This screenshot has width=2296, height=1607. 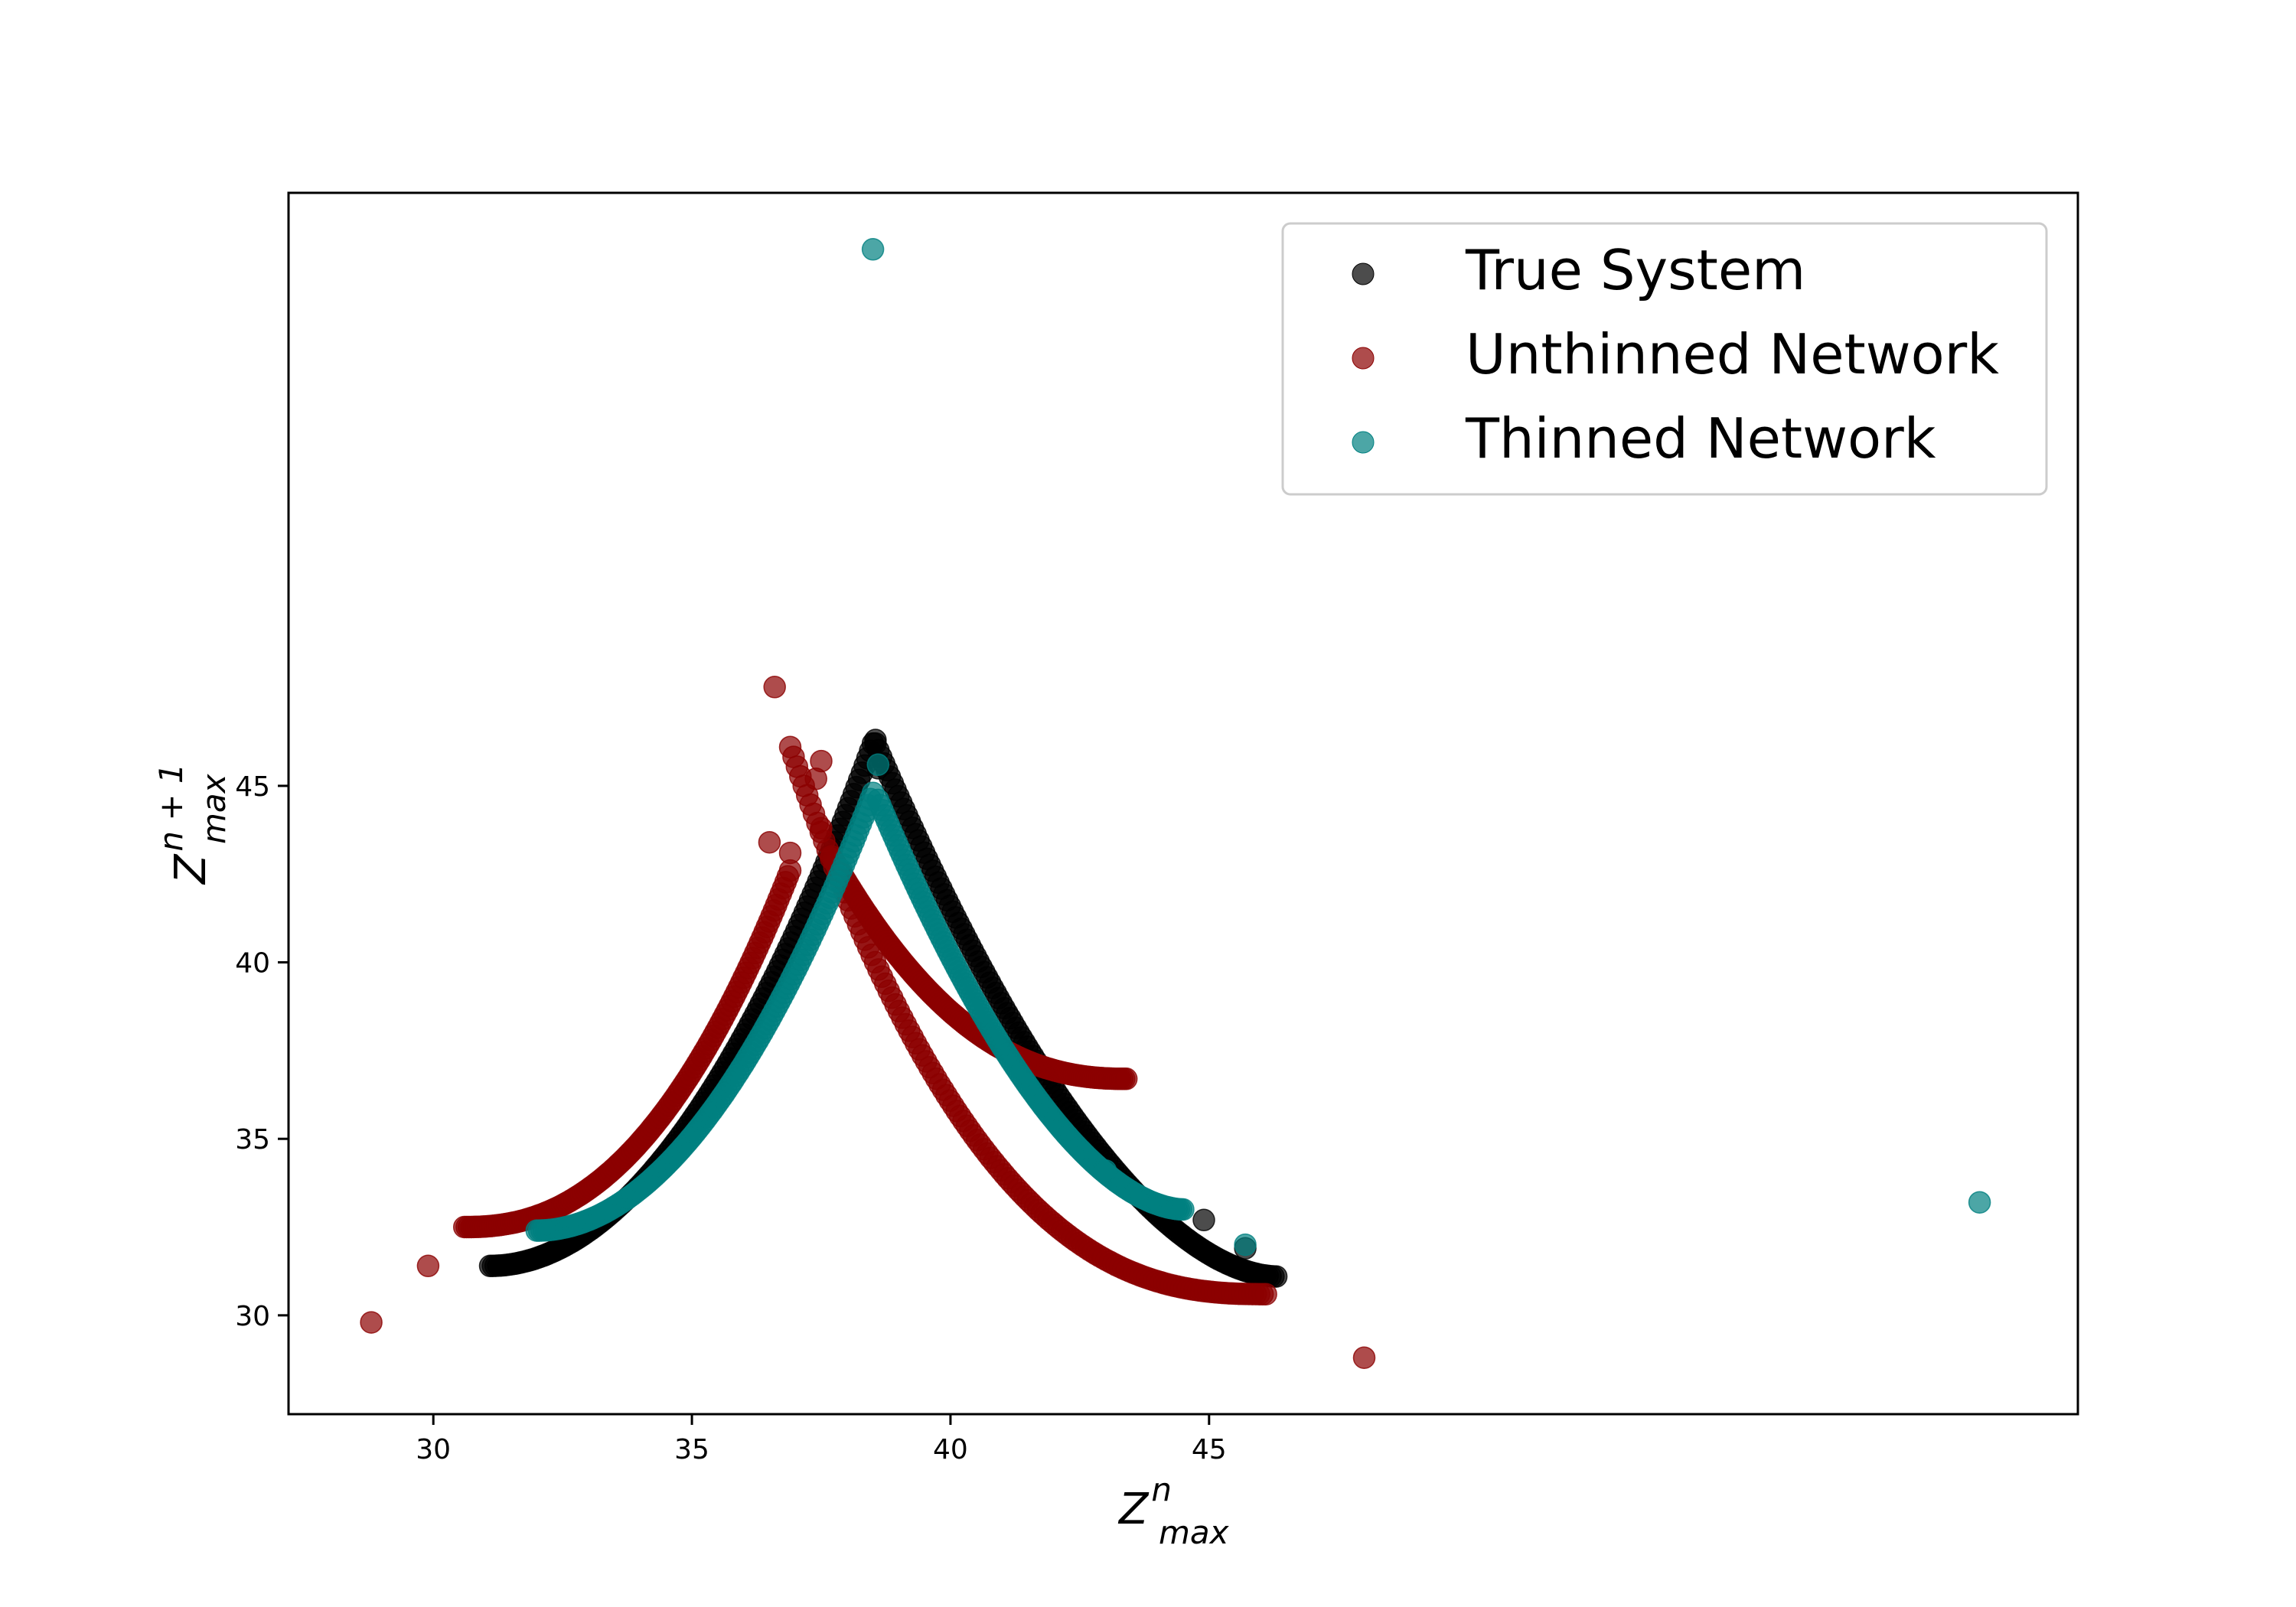 I want to click on y-axis-label-sub: max, so click(x=214, y=808).